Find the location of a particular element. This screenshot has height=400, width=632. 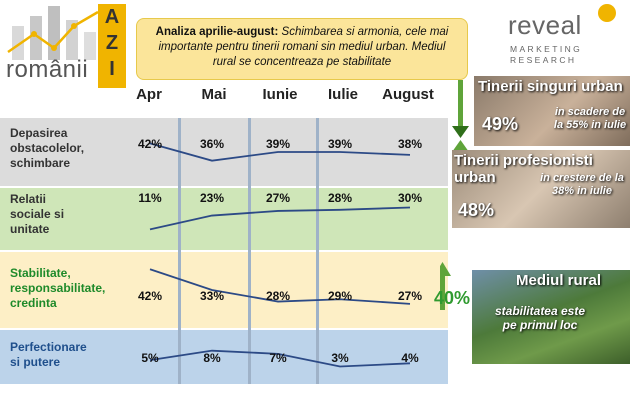

panel-title: Mediul rural is located at coordinates (559, 280).